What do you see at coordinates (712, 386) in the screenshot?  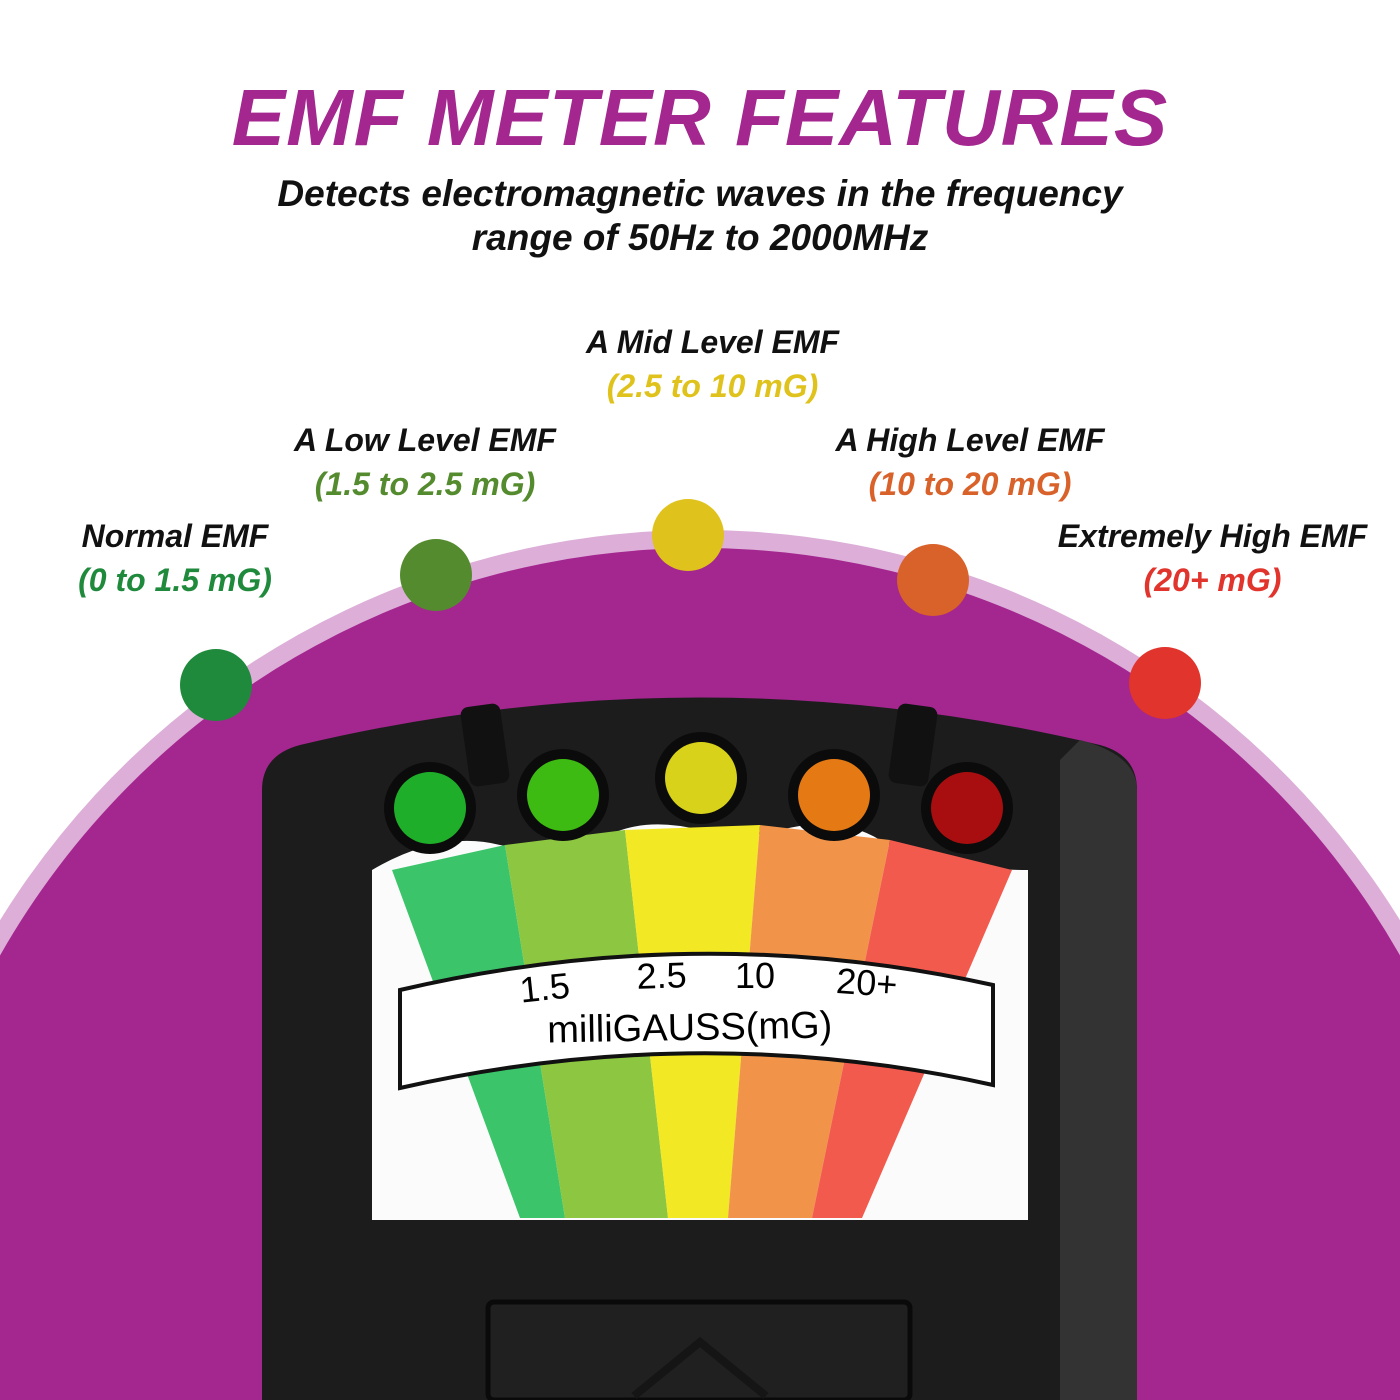 I see `level-range: (2.5 to 10 mG)` at bounding box center [712, 386].